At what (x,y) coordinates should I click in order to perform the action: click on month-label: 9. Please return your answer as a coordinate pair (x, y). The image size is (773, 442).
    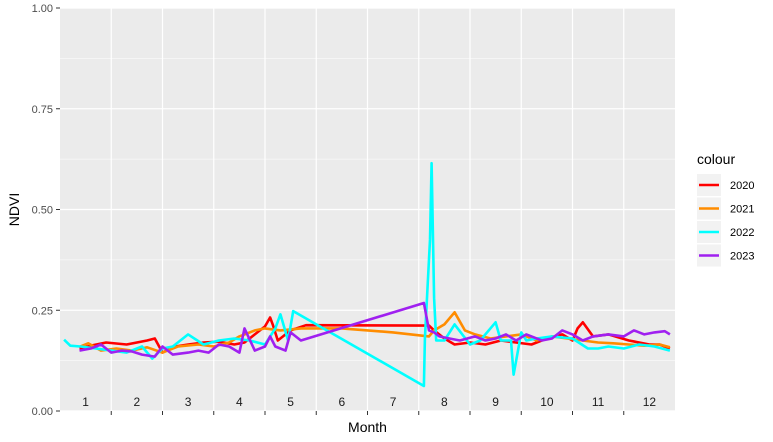
    Looking at the image, I should click on (495, 402).